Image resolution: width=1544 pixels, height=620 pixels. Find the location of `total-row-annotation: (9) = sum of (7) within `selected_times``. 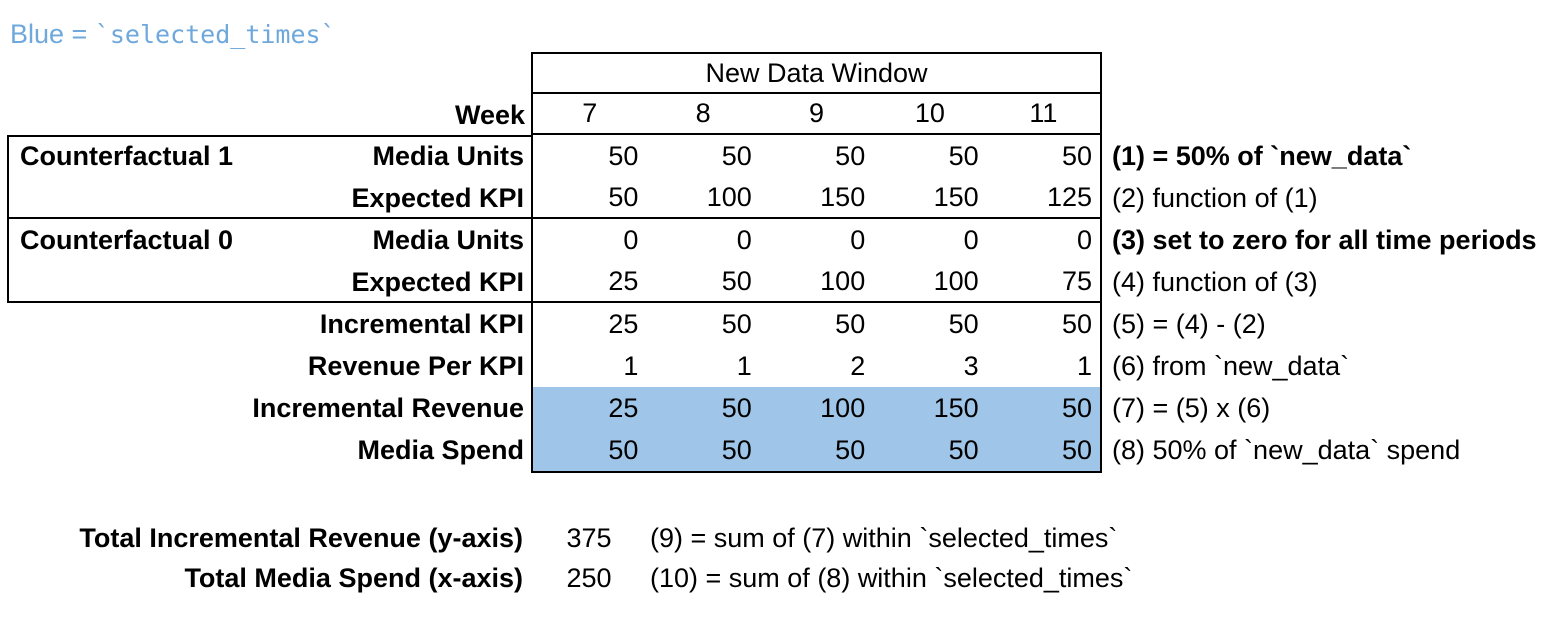

total-row-annotation: (9) = sum of (7) within `selected_times` is located at coordinates (884, 538).